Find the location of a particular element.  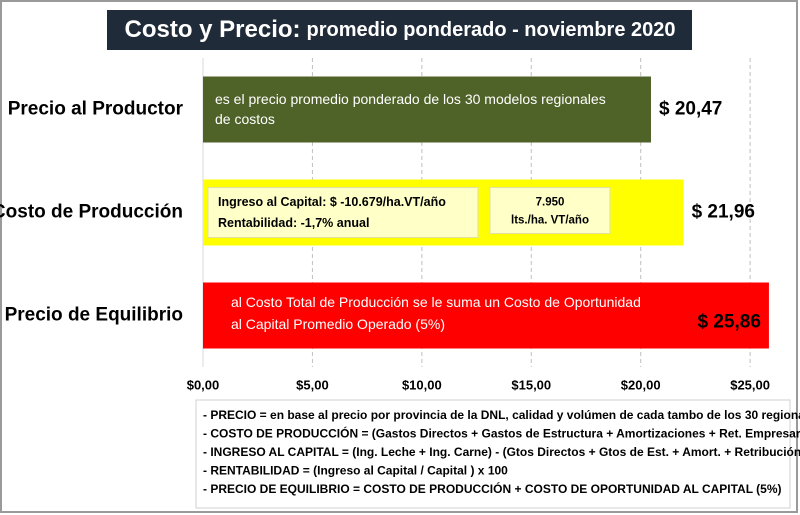

y-tick-label: Precio al Productor is located at coordinates (96, 109).